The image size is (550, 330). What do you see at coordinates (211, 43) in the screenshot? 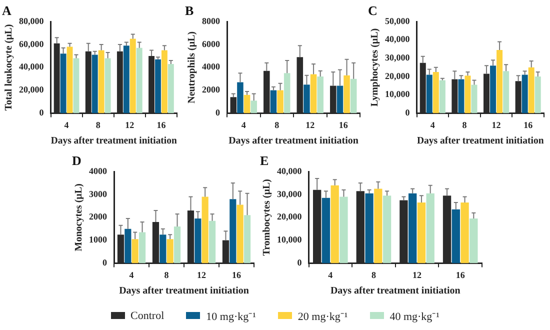
I see `y-tick-label: 6000` at bounding box center [211, 43].